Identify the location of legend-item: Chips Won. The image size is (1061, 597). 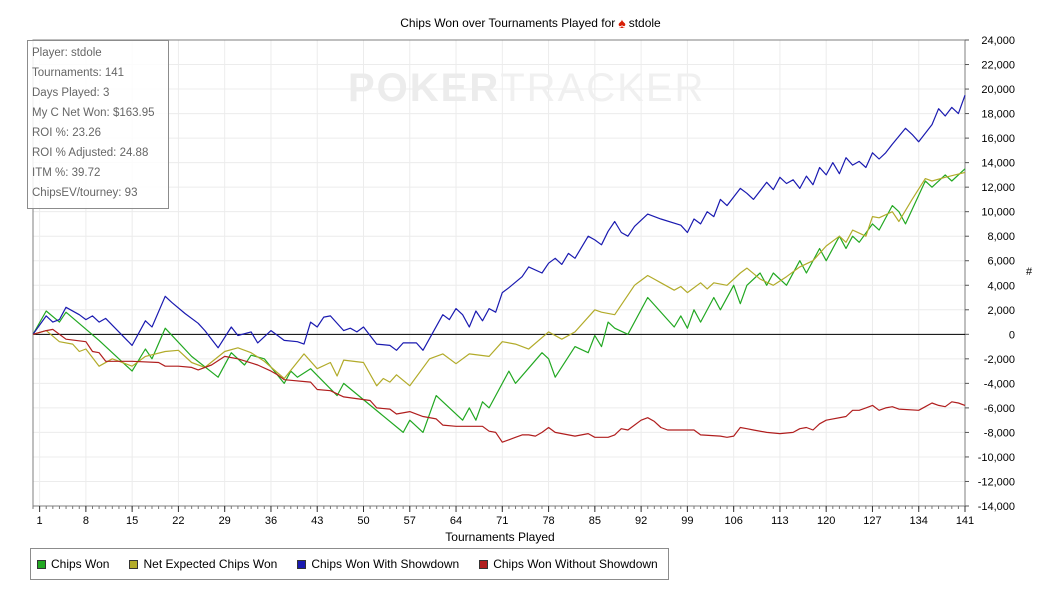
(73, 564).